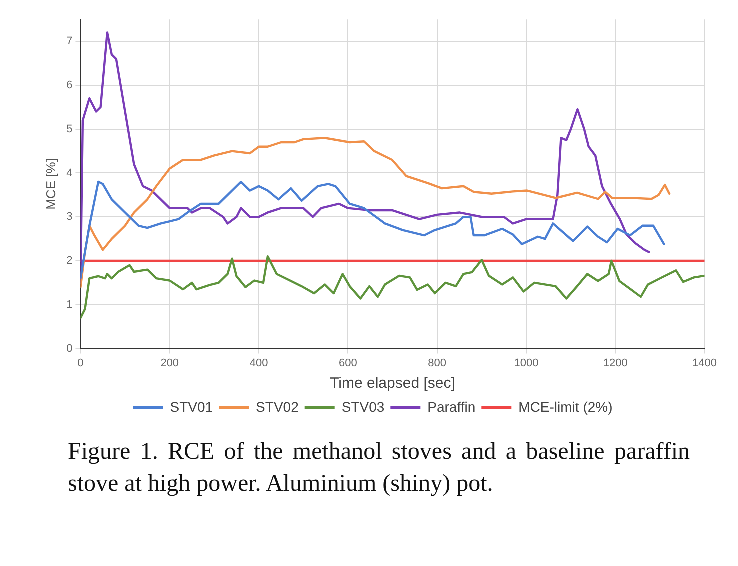 Image resolution: width=738 pixels, height=566 pixels. I want to click on x-axis-title: Time elapsed [sec], so click(393, 383).